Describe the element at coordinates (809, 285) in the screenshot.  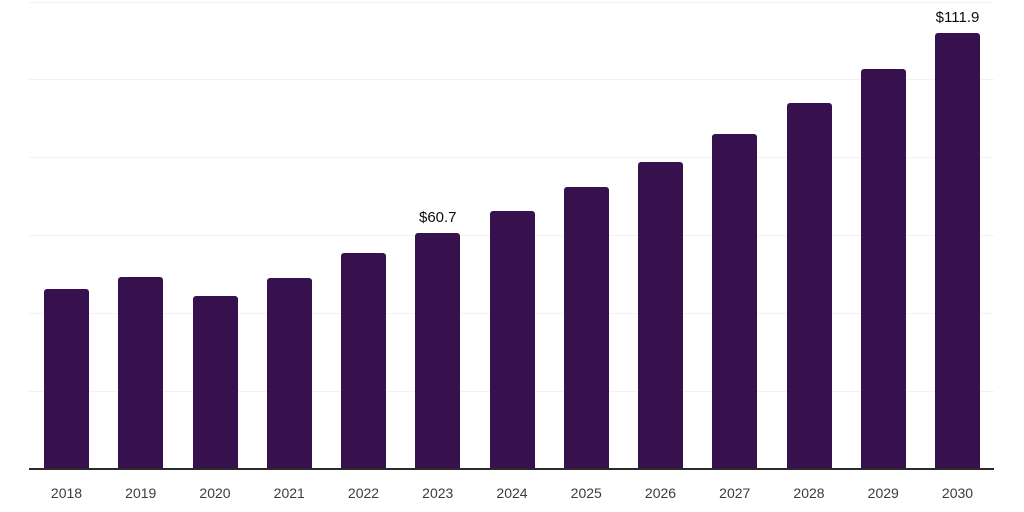
I see `bar-2028` at that location.